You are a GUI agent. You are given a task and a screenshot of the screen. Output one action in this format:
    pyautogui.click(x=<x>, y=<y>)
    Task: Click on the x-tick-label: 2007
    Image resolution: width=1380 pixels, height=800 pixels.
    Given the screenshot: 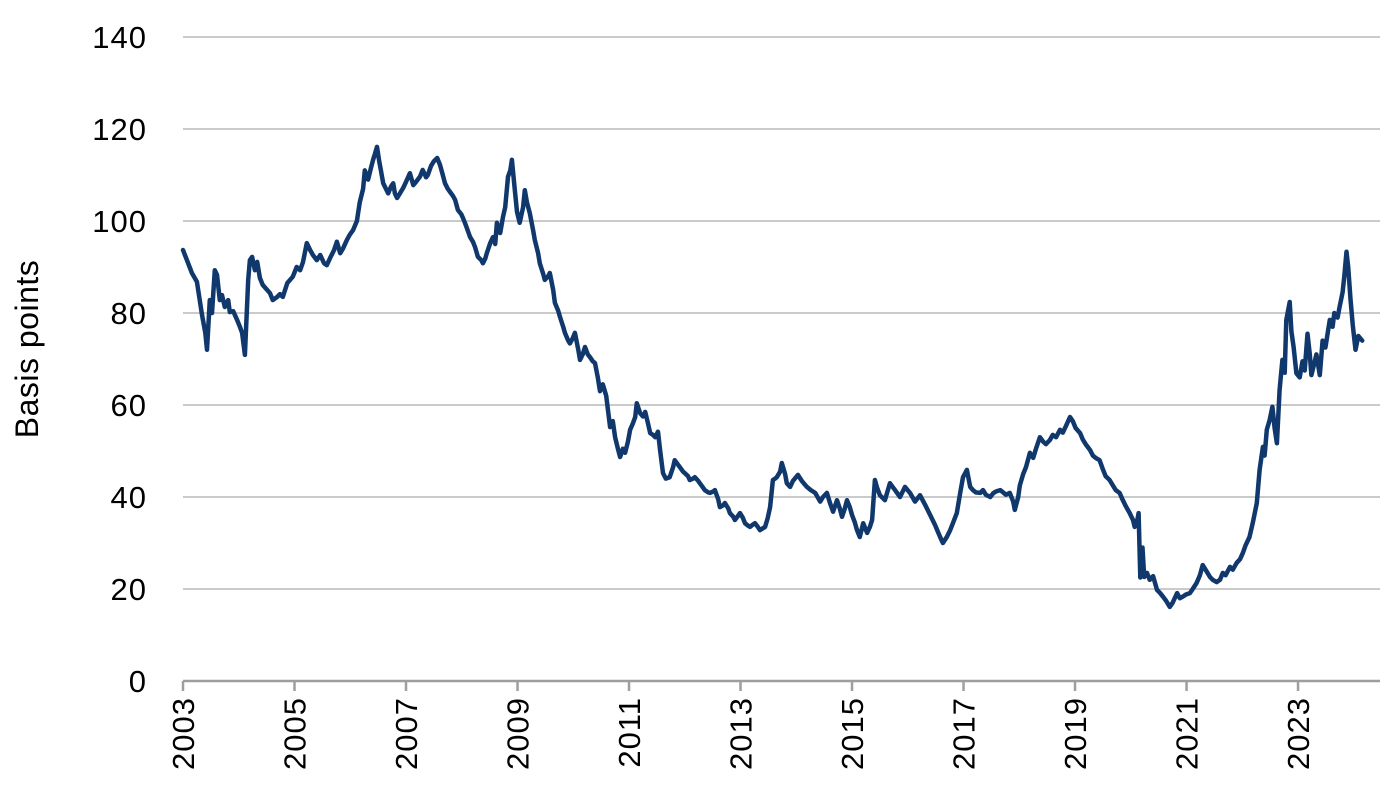 What is the action you would take?
    pyautogui.click(x=406, y=733)
    